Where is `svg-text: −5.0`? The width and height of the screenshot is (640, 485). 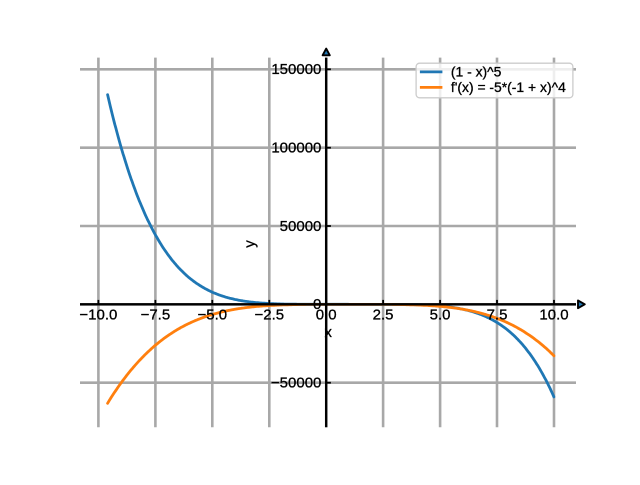
svg-text: −5.0 is located at coordinates (212, 314).